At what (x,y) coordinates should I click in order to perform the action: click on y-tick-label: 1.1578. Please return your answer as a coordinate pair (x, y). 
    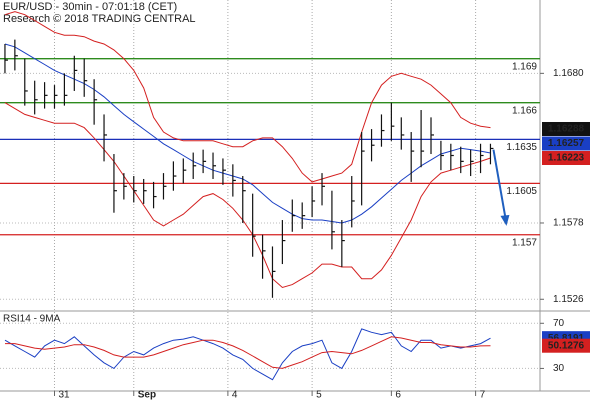
    Looking at the image, I should click on (568, 223).